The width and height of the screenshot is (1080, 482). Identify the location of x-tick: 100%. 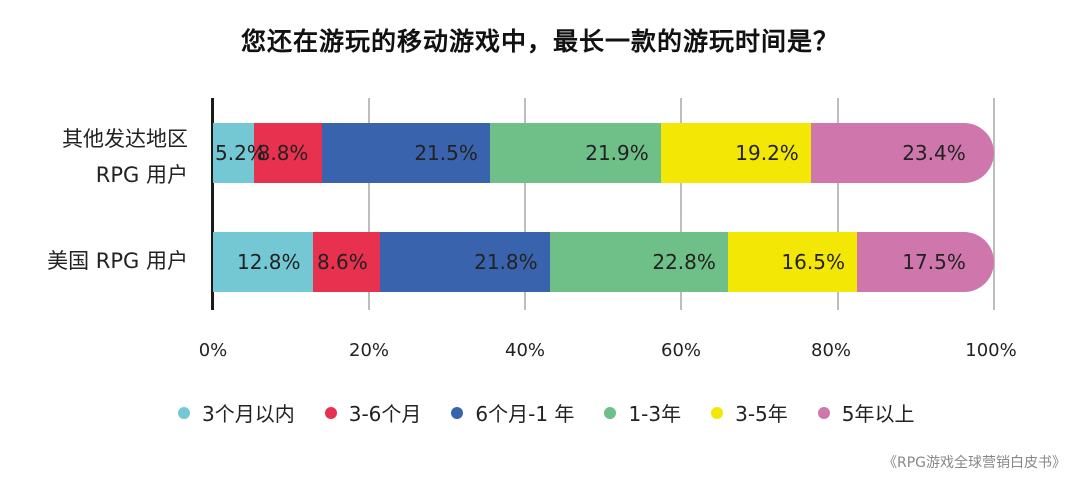
(991, 350).